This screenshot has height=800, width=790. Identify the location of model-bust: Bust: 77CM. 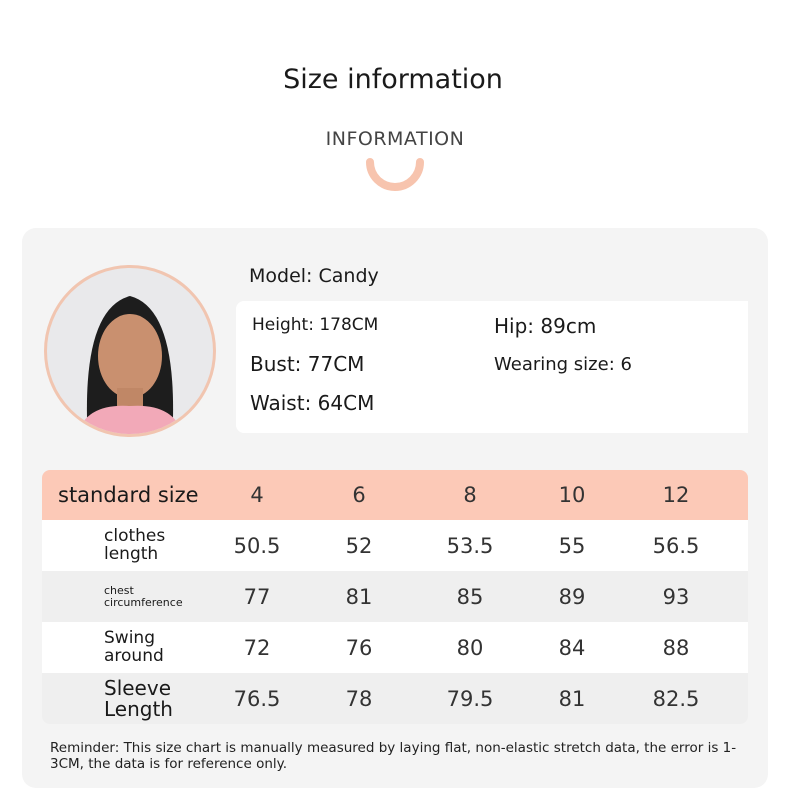
(307, 364).